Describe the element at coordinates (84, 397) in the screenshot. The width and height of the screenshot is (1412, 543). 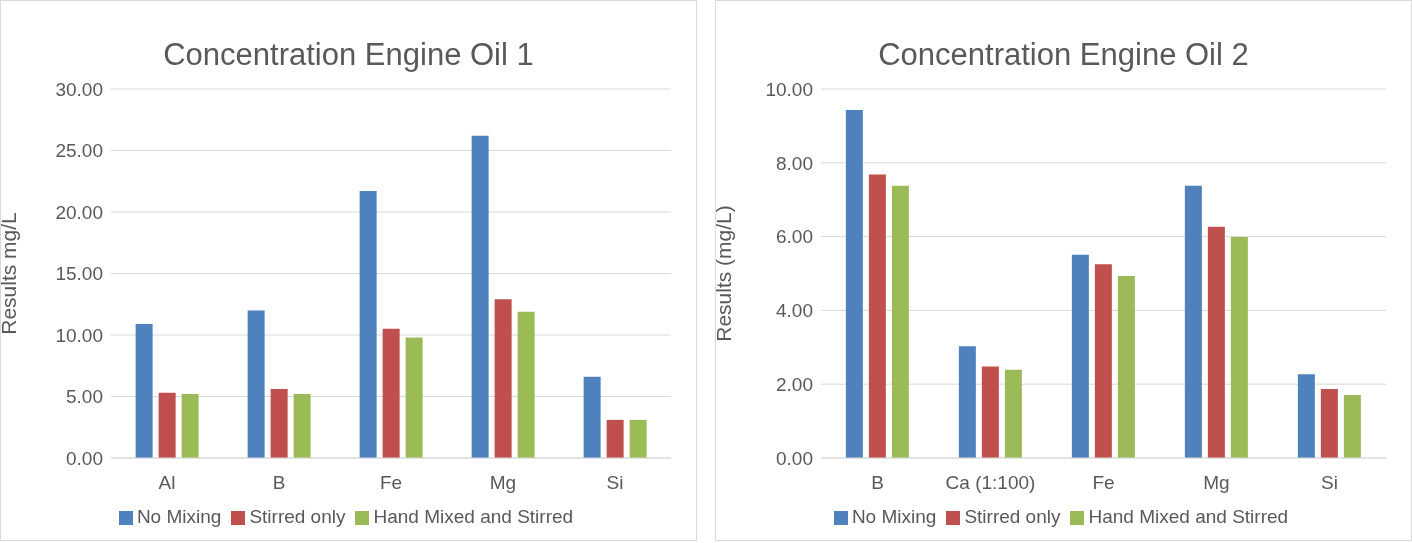
I see `y-tick-label: 5.00` at that location.